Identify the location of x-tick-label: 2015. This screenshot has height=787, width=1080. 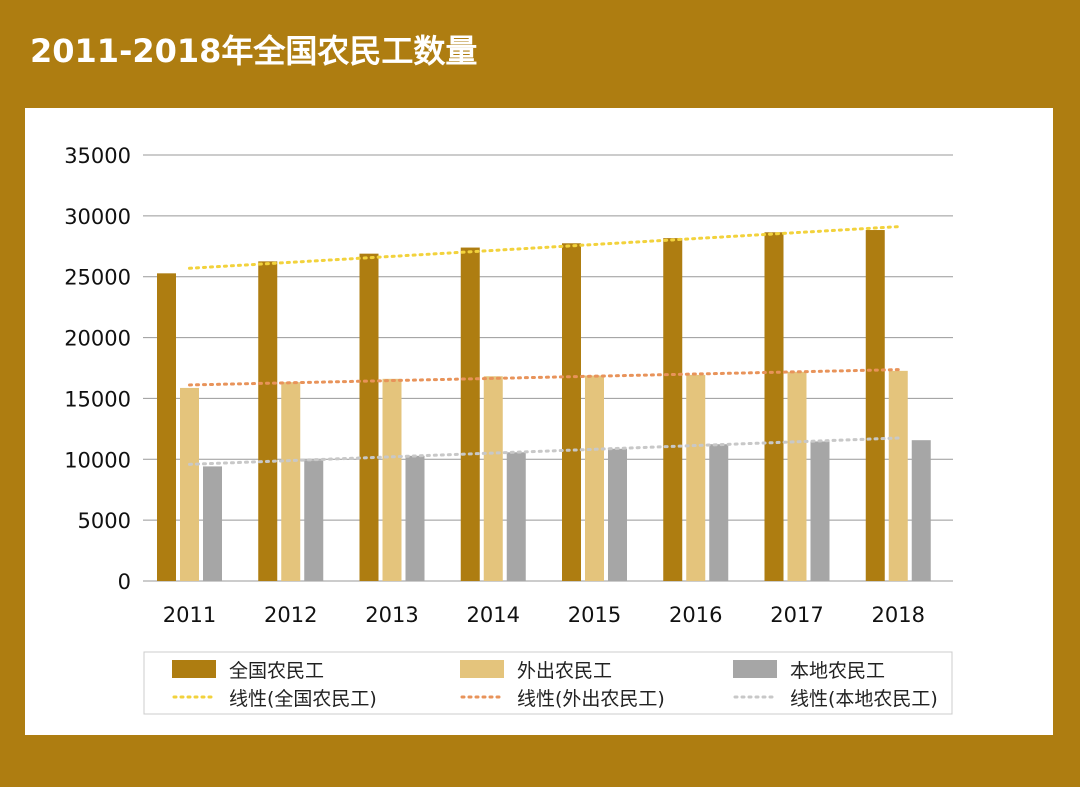
(594, 615).